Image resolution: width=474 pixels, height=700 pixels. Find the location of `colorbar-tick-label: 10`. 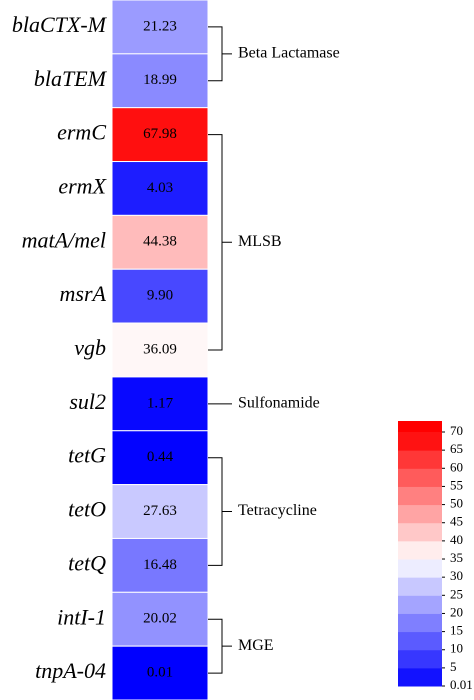

colorbar-tick-label: 10 is located at coordinates (456, 648).